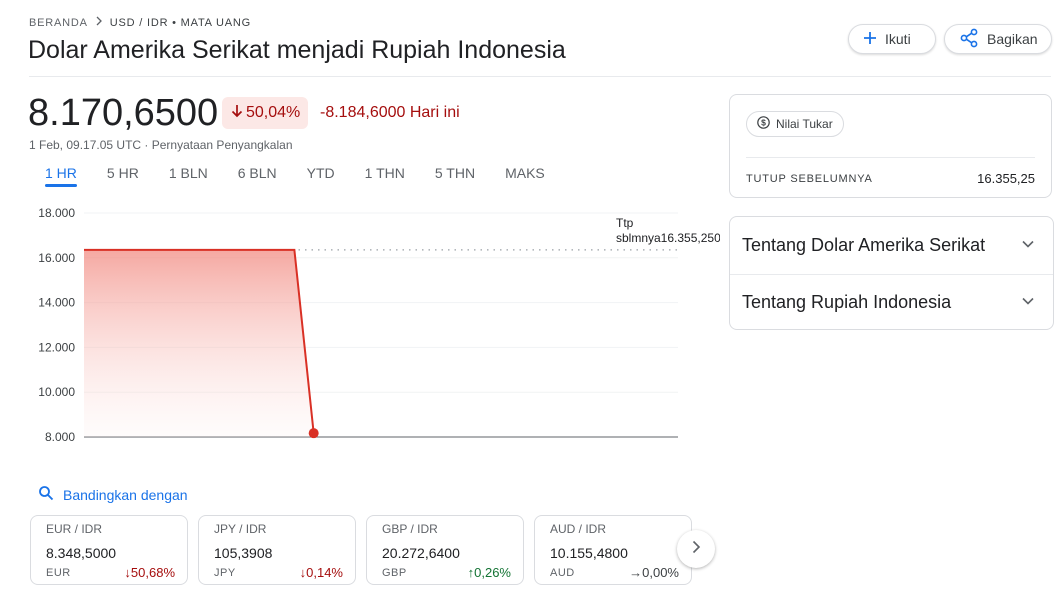 This screenshot has width=1060, height=598. What do you see at coordinates (525, 173) in the screenshot?
I see `tab-max: MAKS` at bounding box center [525, 173].